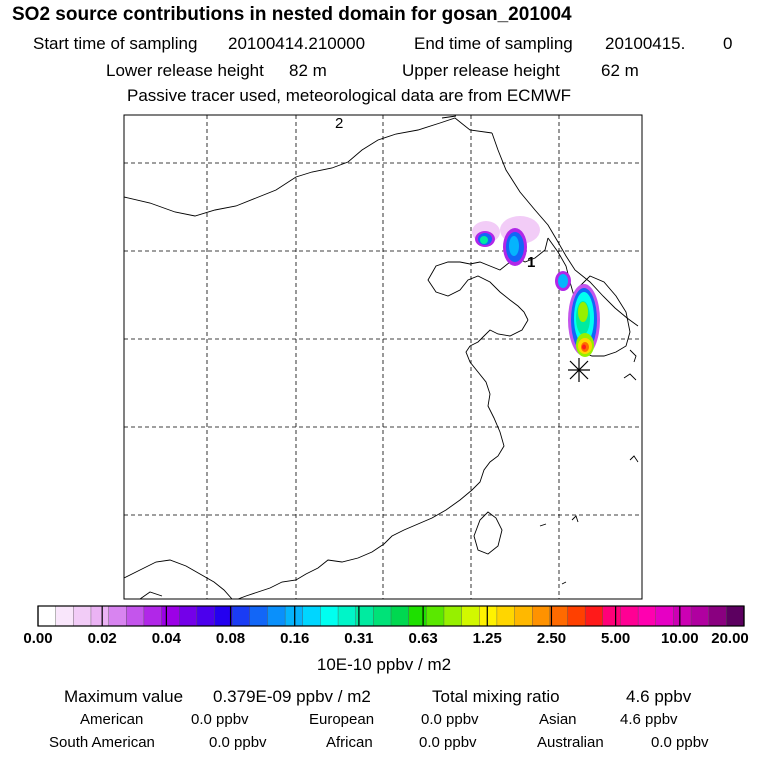 The height and width of the screenshot is (768, 768). I want to click on colorbar-tick-label: 0.63, so click(423, 638).